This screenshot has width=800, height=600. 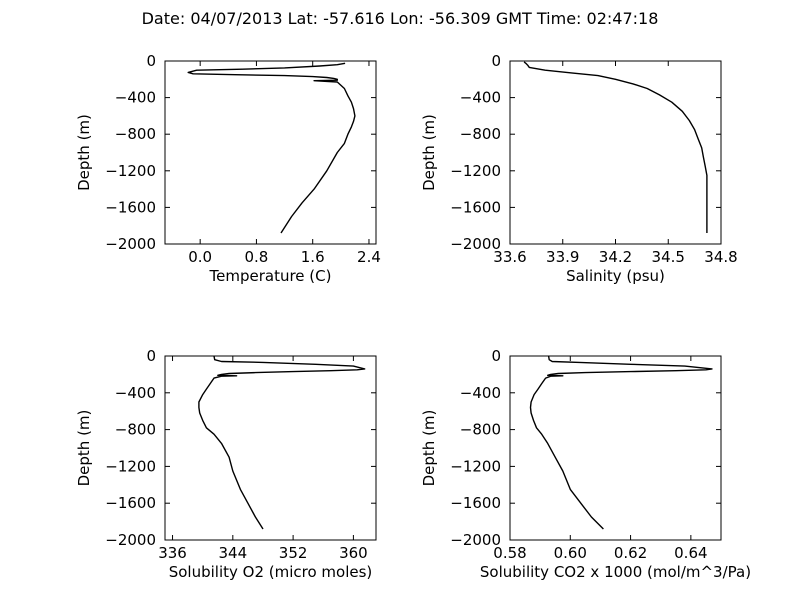 I want to click on solubility-co2-ytick-label: −1200, so click(x=475, y=466).